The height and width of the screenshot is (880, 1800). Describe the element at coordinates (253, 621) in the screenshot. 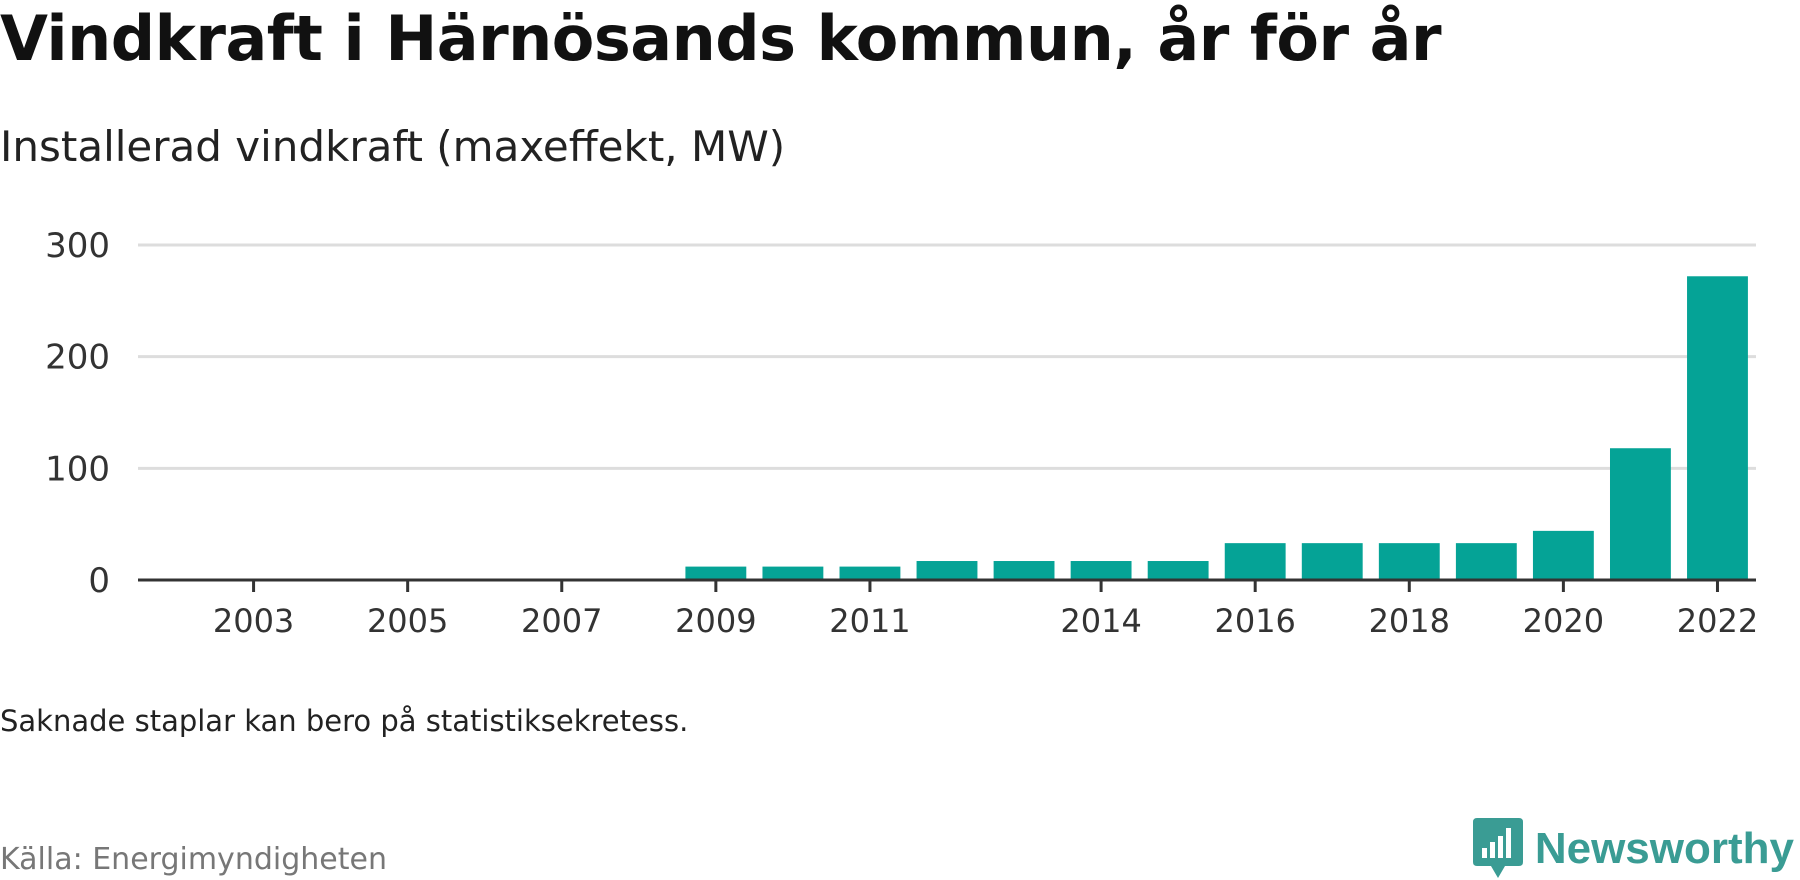

I see `x-tick-label: 2003` at that location.